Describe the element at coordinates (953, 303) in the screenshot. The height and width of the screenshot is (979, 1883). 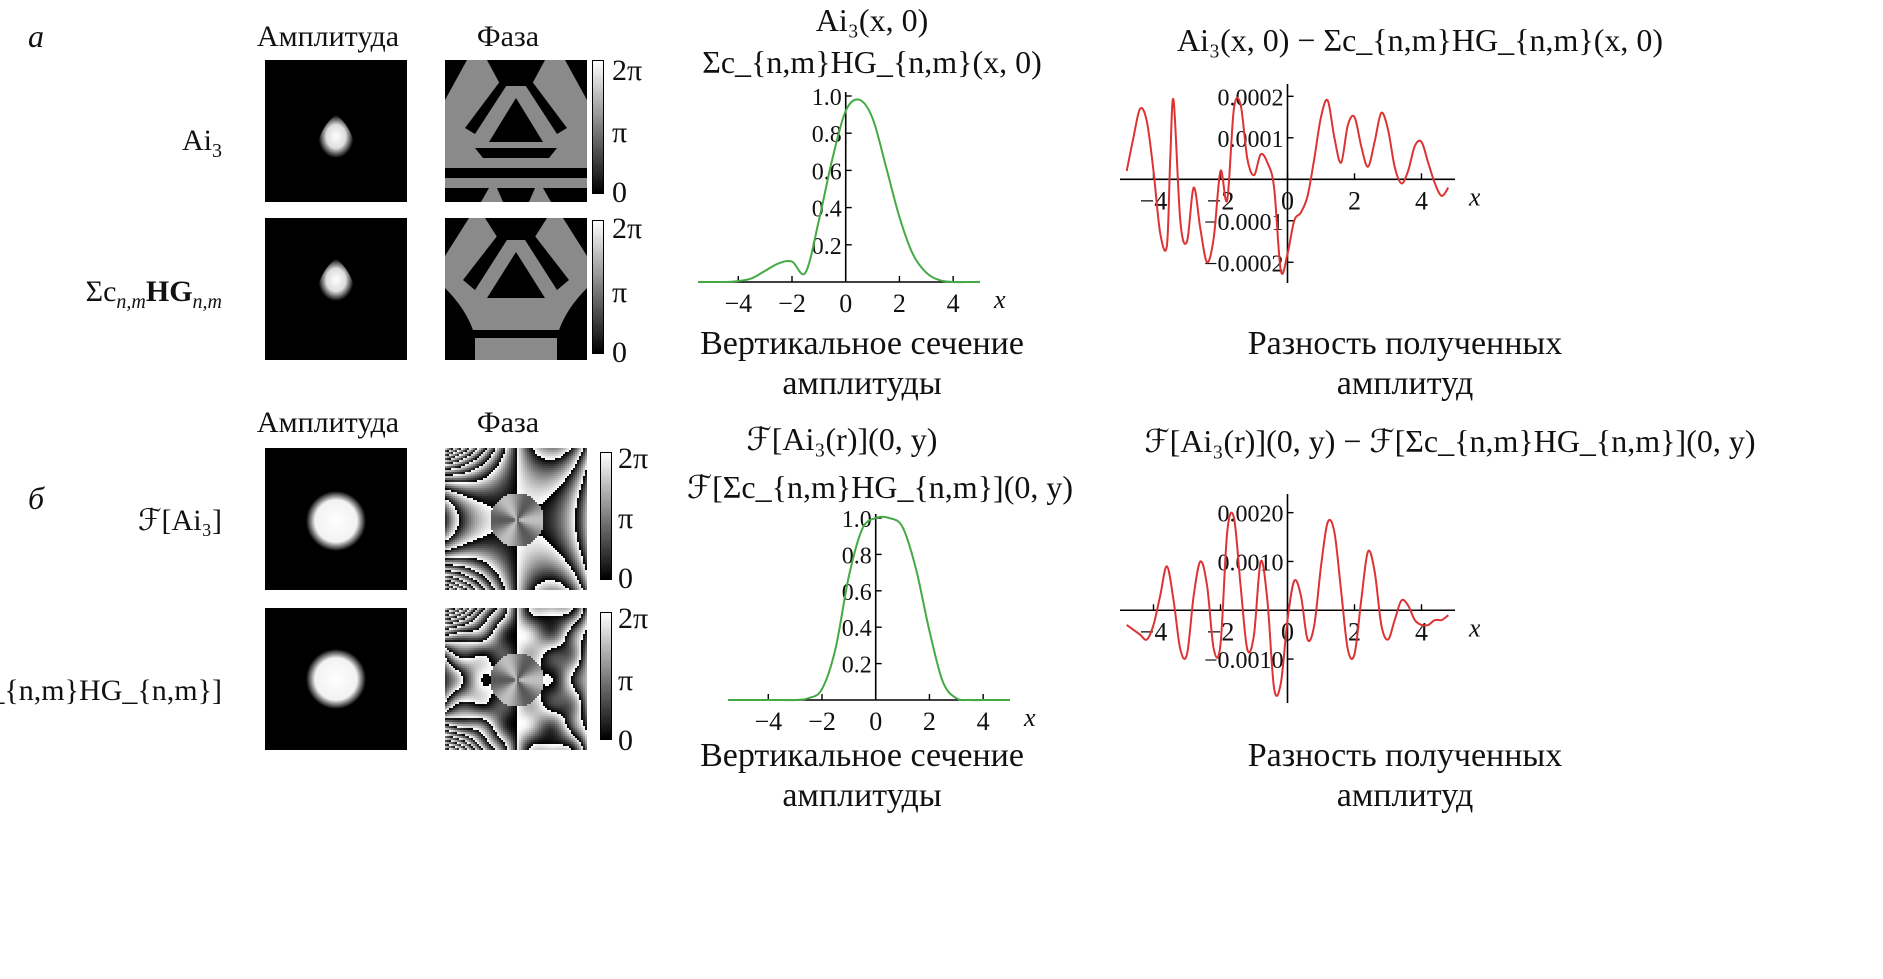
I see `a-section-x-tick-label: 4` at that location.